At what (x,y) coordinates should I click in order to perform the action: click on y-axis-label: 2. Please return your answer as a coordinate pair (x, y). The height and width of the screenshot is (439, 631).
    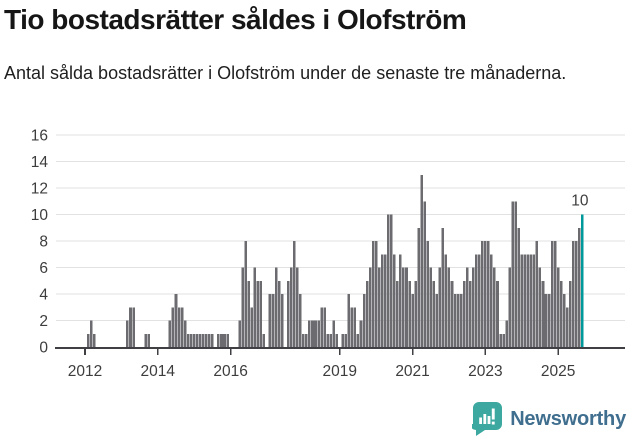
    Looking at the image, I should click on (43, 321).